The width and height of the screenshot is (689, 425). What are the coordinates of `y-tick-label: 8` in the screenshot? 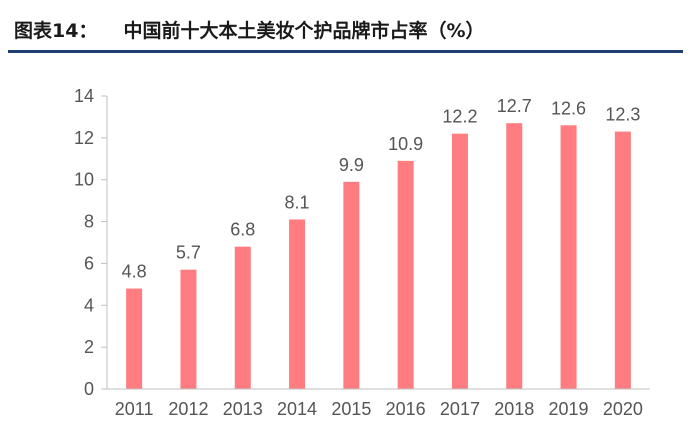 It's located at (89, 222).